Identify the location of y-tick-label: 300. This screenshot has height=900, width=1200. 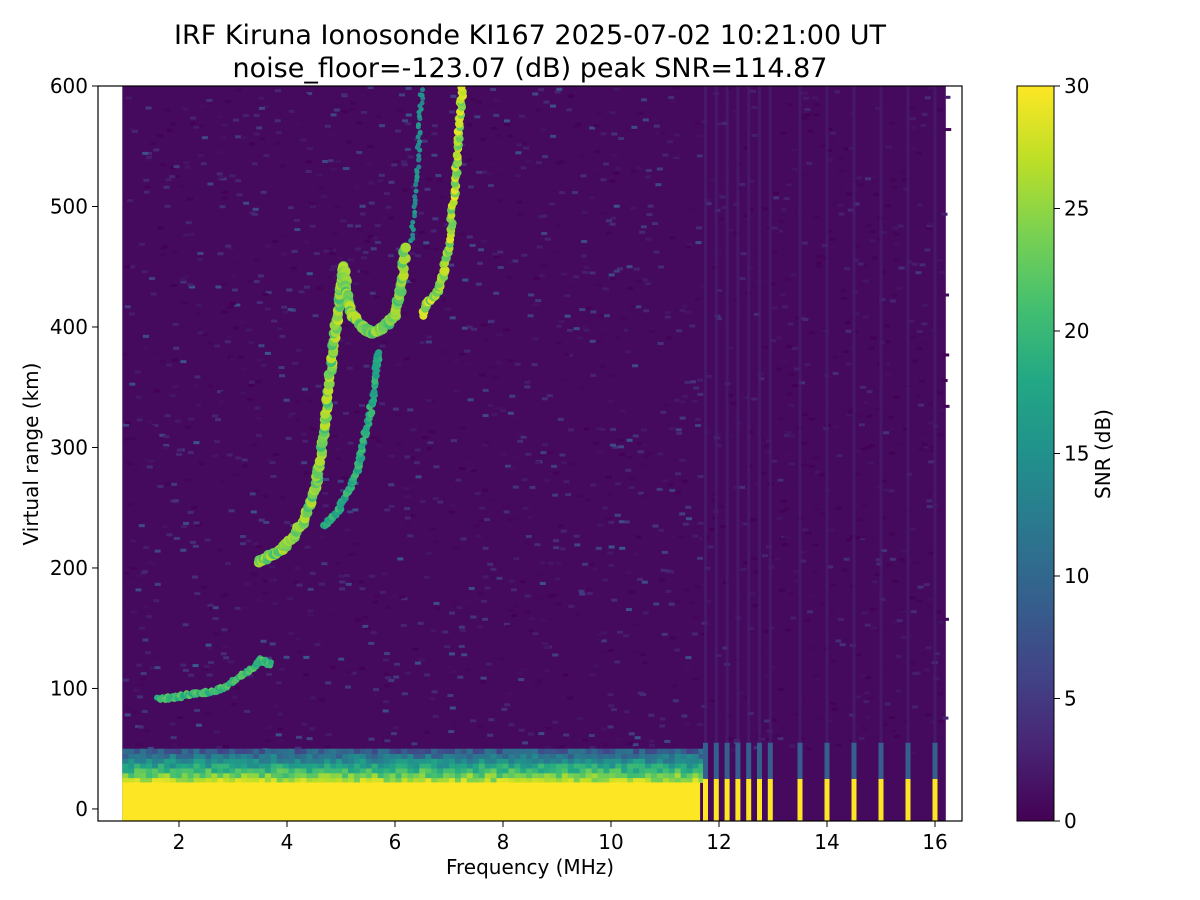
(69, 447).